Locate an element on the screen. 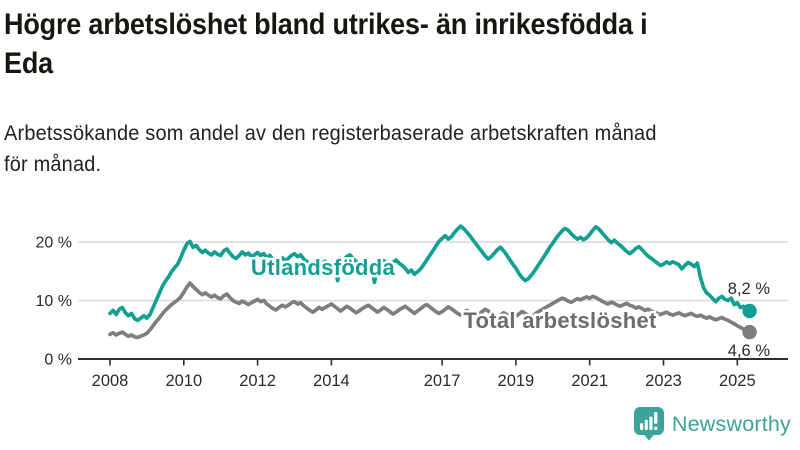  x-axis-label: 2021 is located at coordinates (589, 381).